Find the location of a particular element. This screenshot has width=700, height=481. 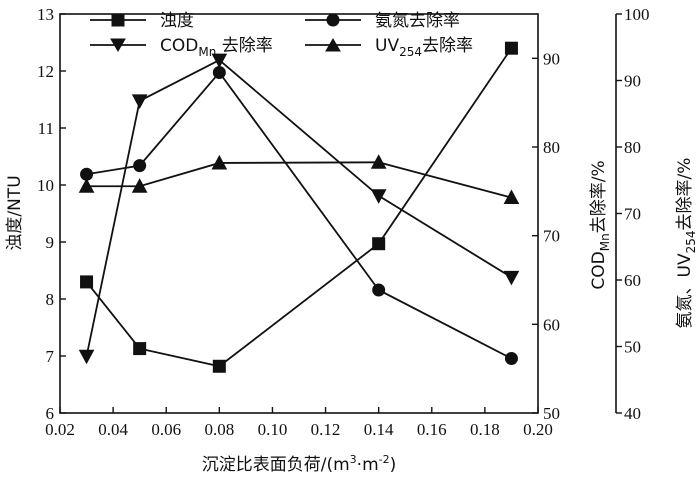

svg-text: 沉淀比表面负荷/(m3·m-2) is located at coordinates (299, 464).